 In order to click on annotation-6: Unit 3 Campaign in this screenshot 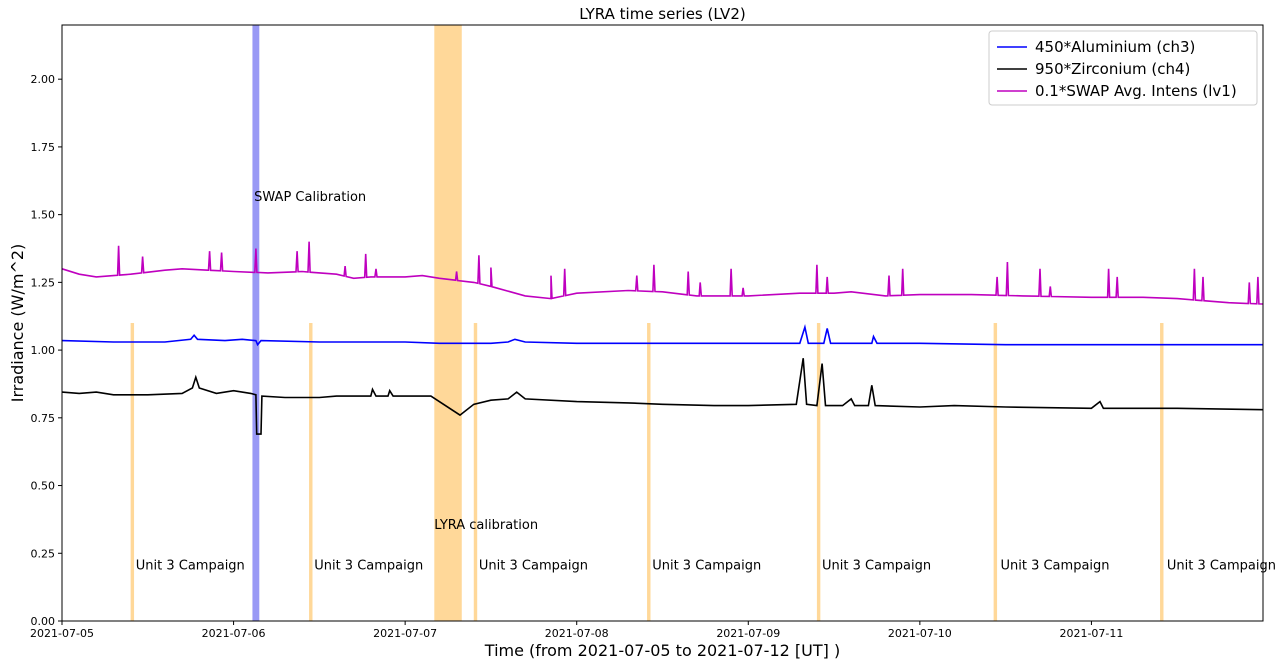, I will do `click(876, 566)`.